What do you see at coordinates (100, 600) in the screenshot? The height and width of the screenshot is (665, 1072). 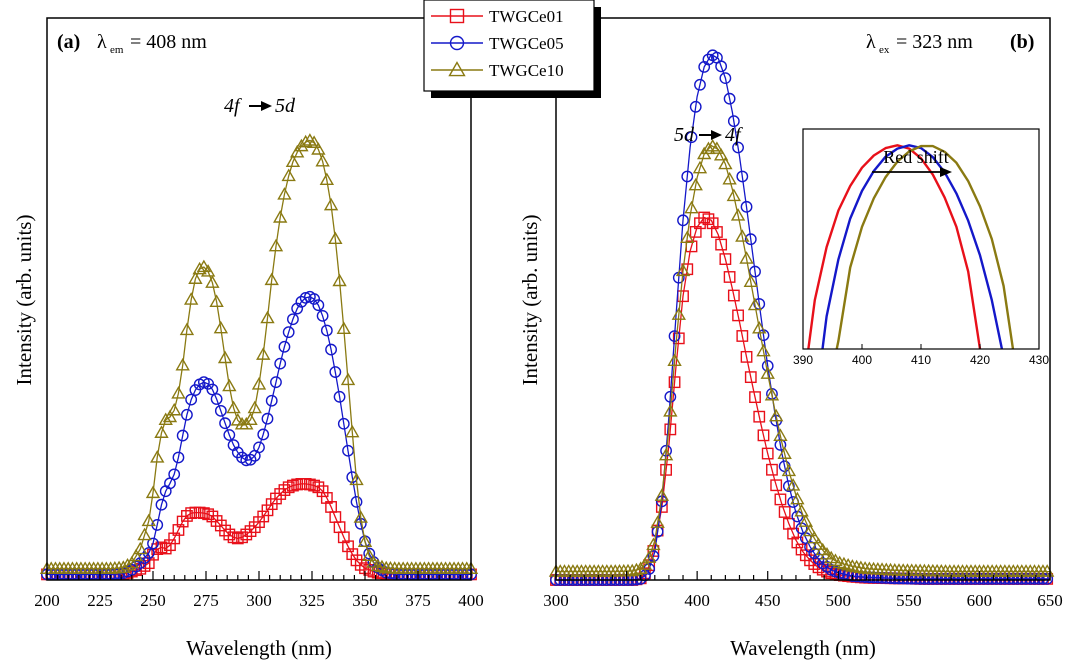 I see `x-tick-label: 225` at bounding box center [100, 600].